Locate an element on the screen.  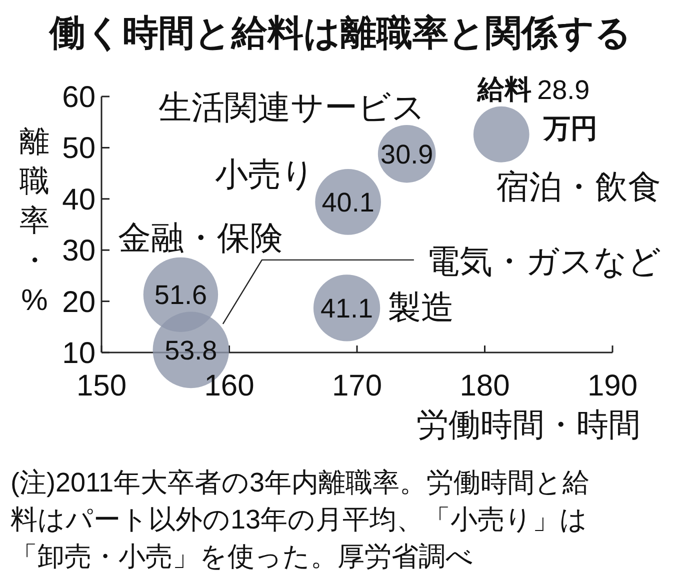
series-label: 金融・保険 is located at coordinates (201, 237).